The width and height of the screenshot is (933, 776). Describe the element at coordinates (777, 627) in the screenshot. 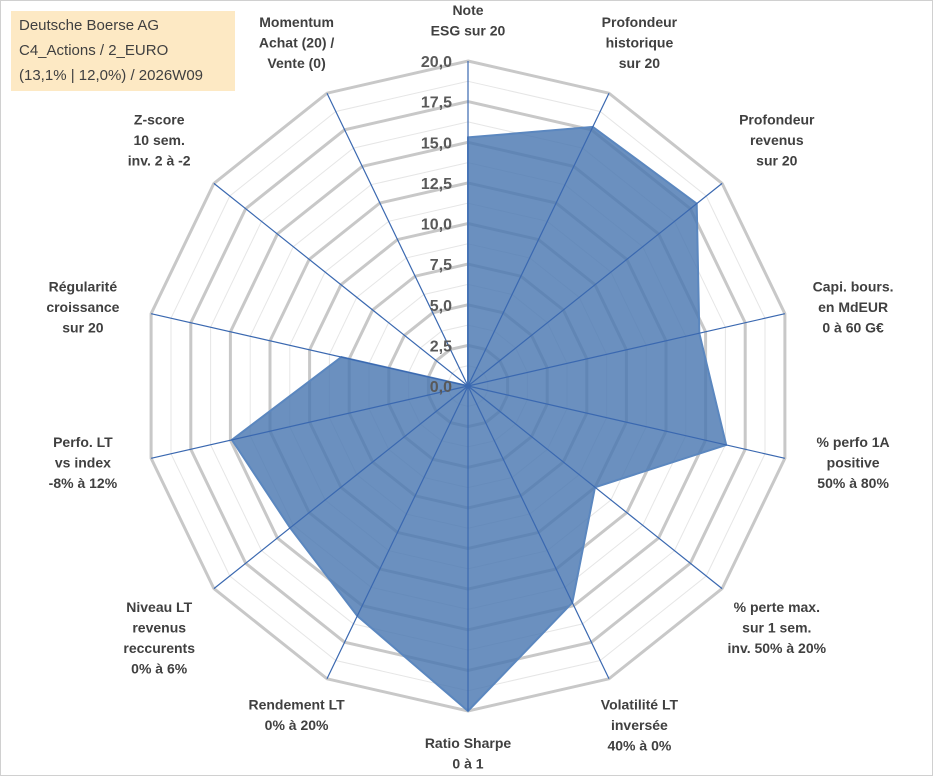

I see `axis-label: % perte max. sur 1 sem. inv. 50% à 20%` at that location.